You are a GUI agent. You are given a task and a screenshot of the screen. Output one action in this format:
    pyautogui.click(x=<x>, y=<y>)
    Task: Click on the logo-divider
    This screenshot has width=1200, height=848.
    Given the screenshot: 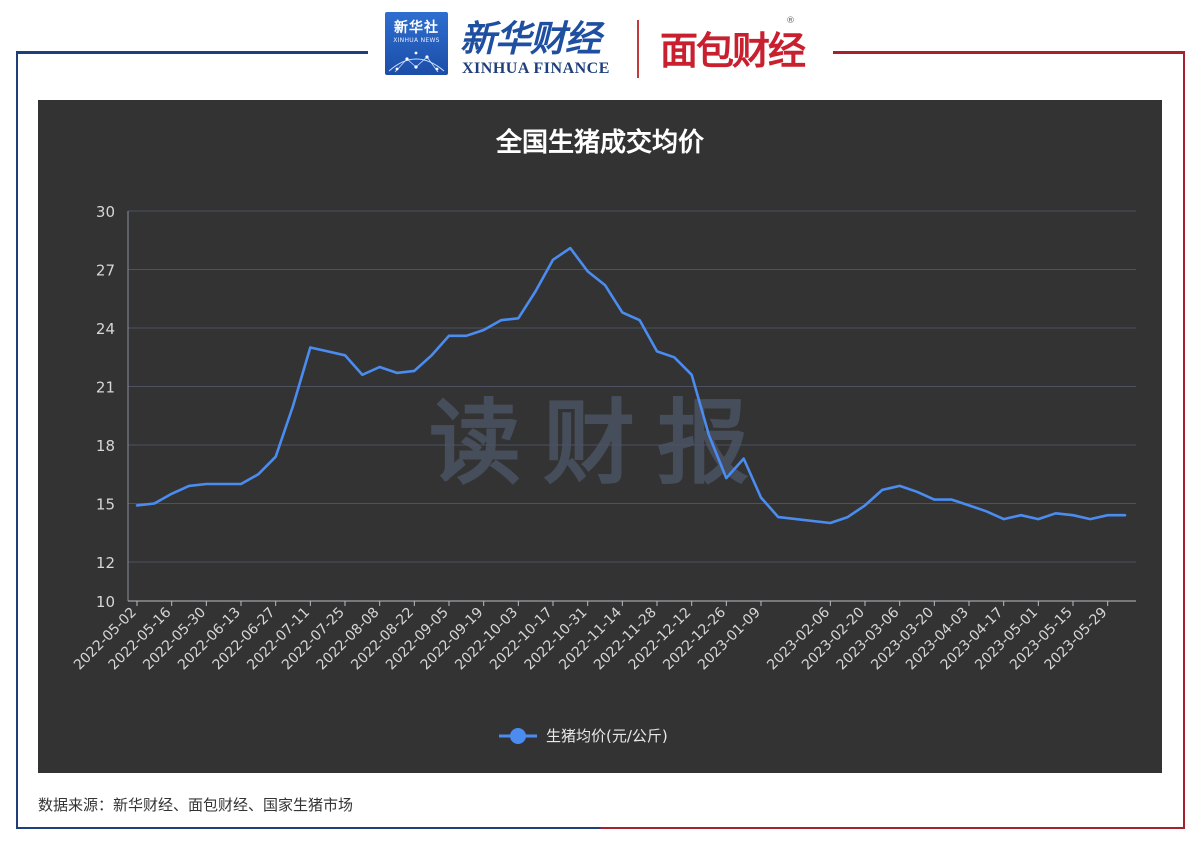 What is the action you would take?
    pyautogui.click(x=638, y=49)
    